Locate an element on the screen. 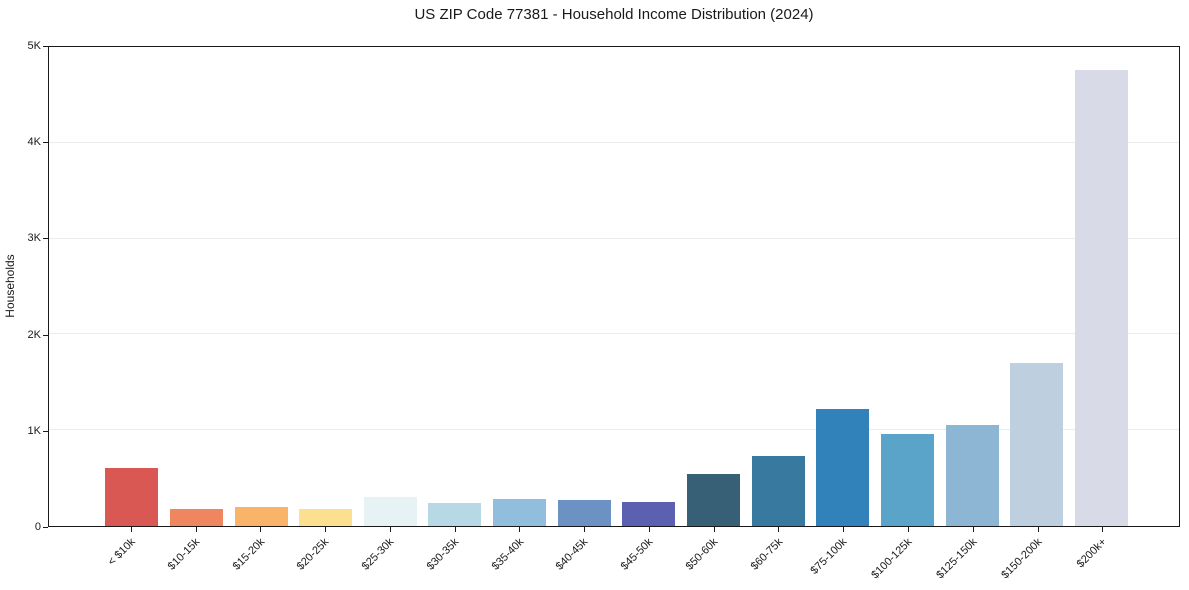 The image size is (1189, 590). y-tick-mark-2K is located at coordinates (45, 335).